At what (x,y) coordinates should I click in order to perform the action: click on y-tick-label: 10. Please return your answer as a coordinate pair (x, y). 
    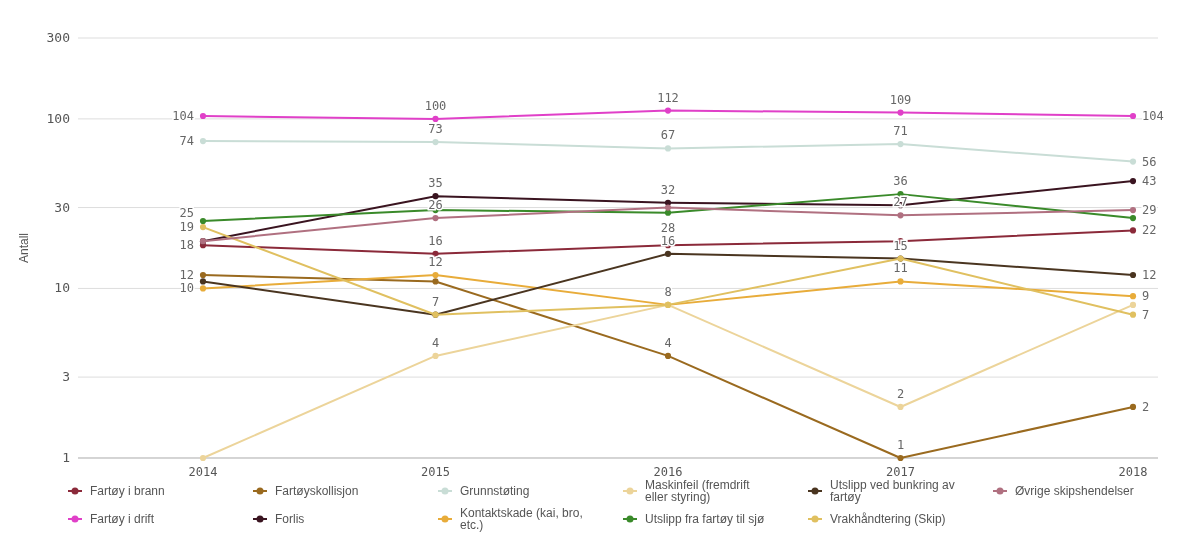
    Looking at the image, I should click on (62, 288).